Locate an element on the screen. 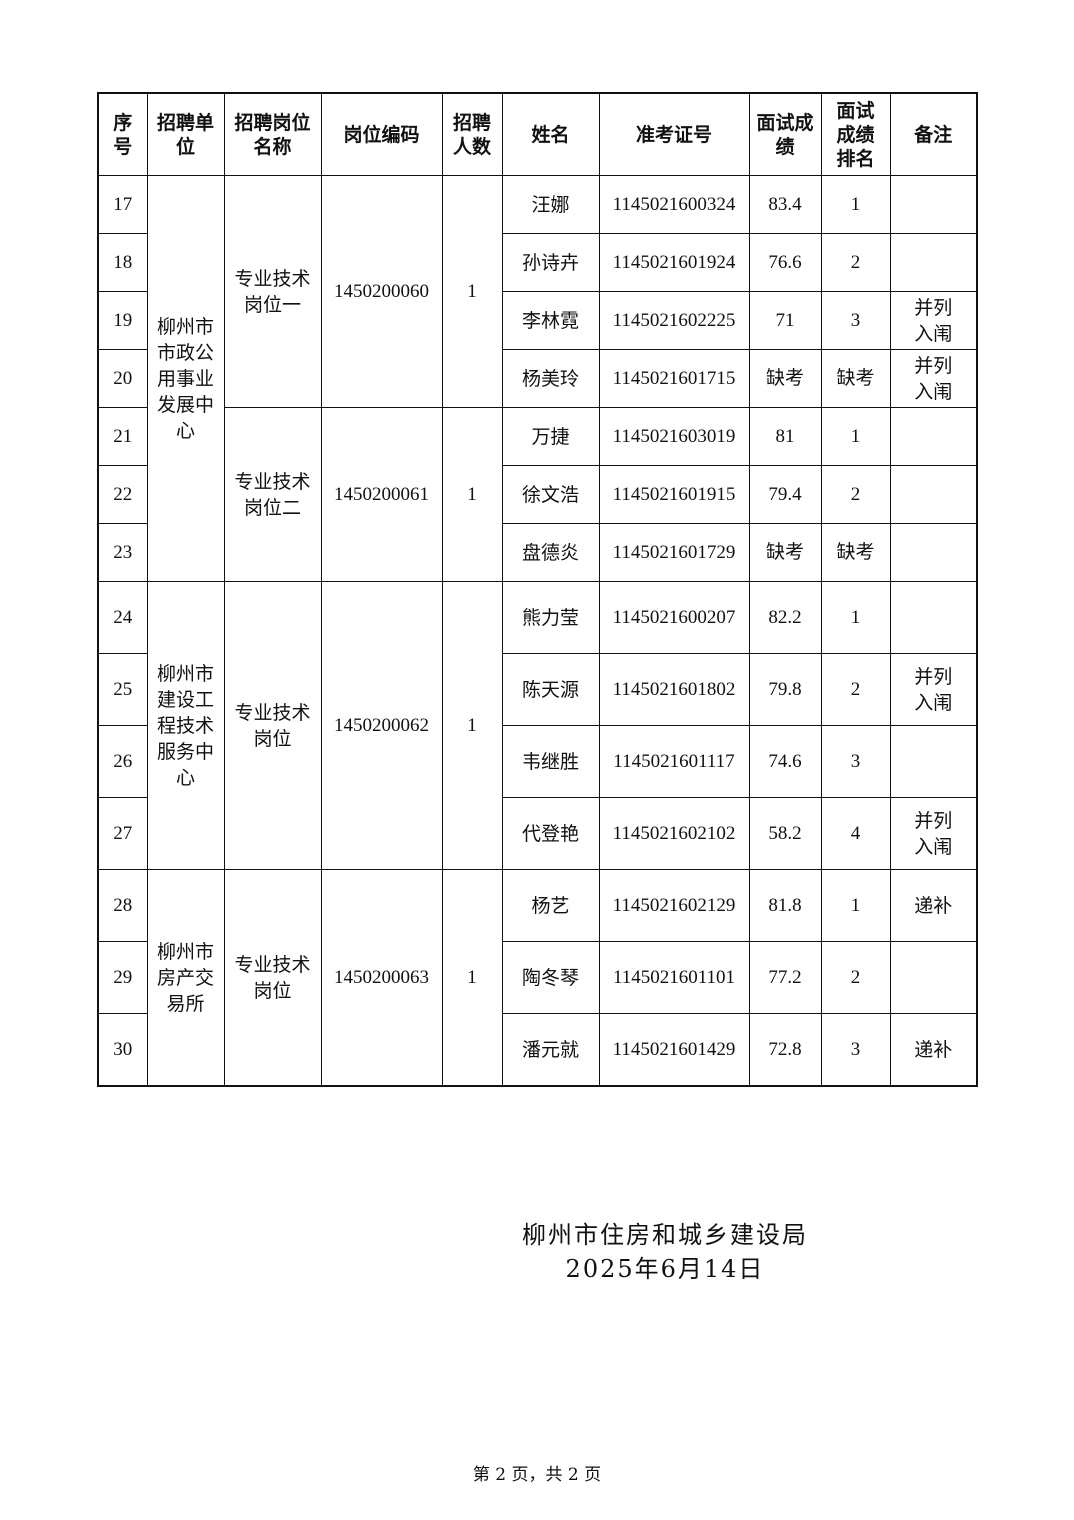  exam-ticket-number: 1145021601802 is located at coordinates (674, 689).